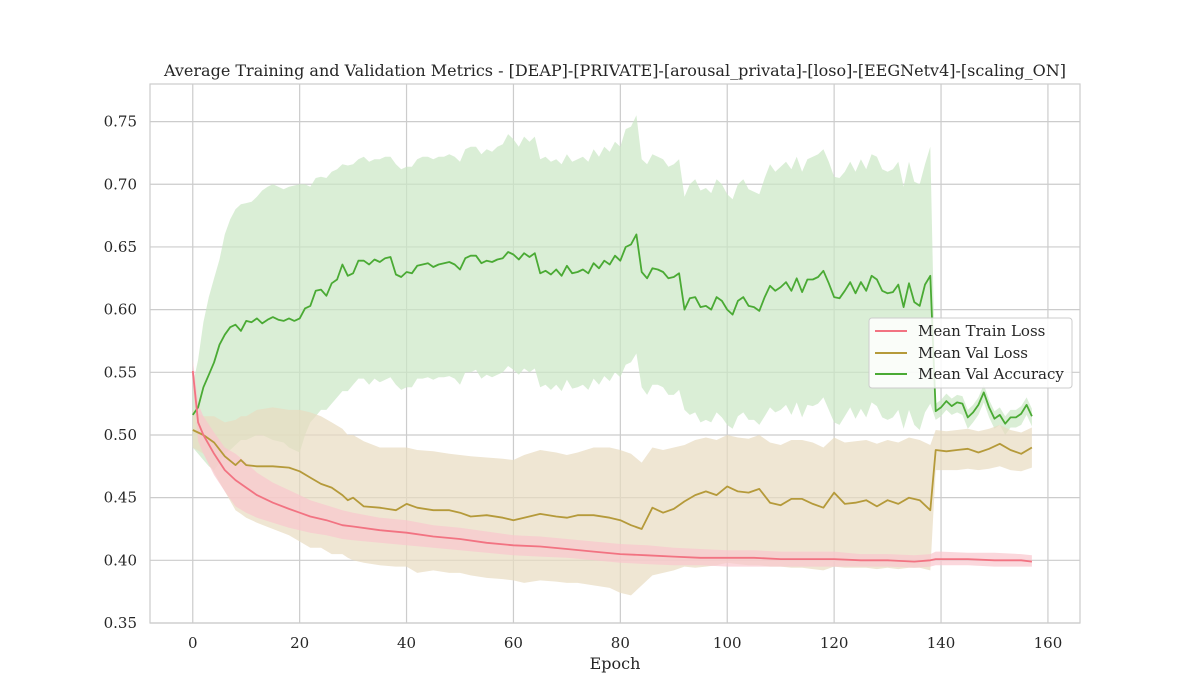 The height and width of the screenshot is (700, 1200). I want to click on y-tick-label: 0.55, so click(120, 372).